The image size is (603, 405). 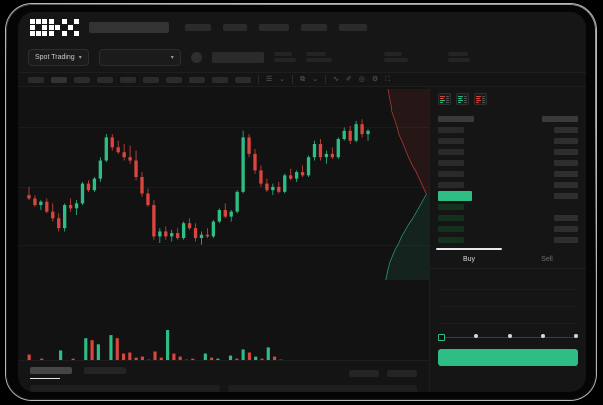 I want to click on slider-stops, so click(x=508, y=337).